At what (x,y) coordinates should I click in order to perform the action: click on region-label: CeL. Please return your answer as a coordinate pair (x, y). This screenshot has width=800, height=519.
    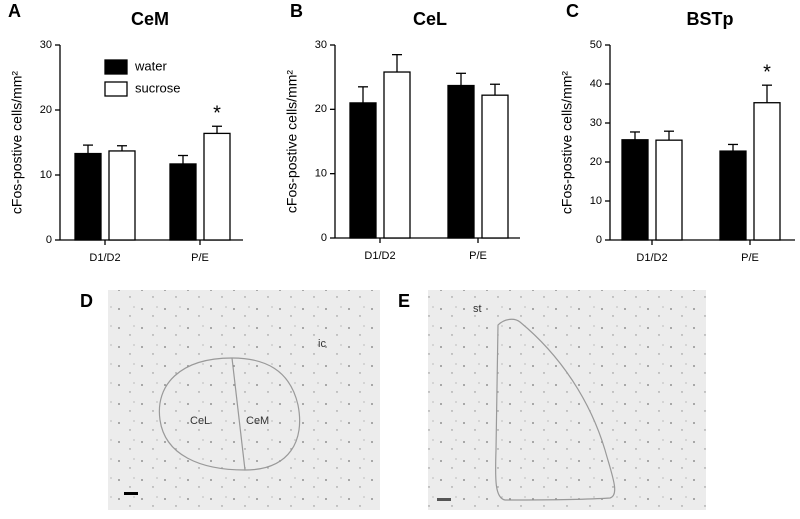
    Looking at the image, I should click on (200, 421).